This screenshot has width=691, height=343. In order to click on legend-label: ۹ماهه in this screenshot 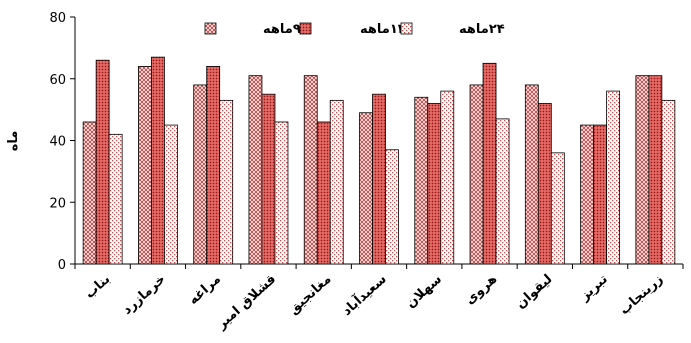, I will do `click(282, 29)`.